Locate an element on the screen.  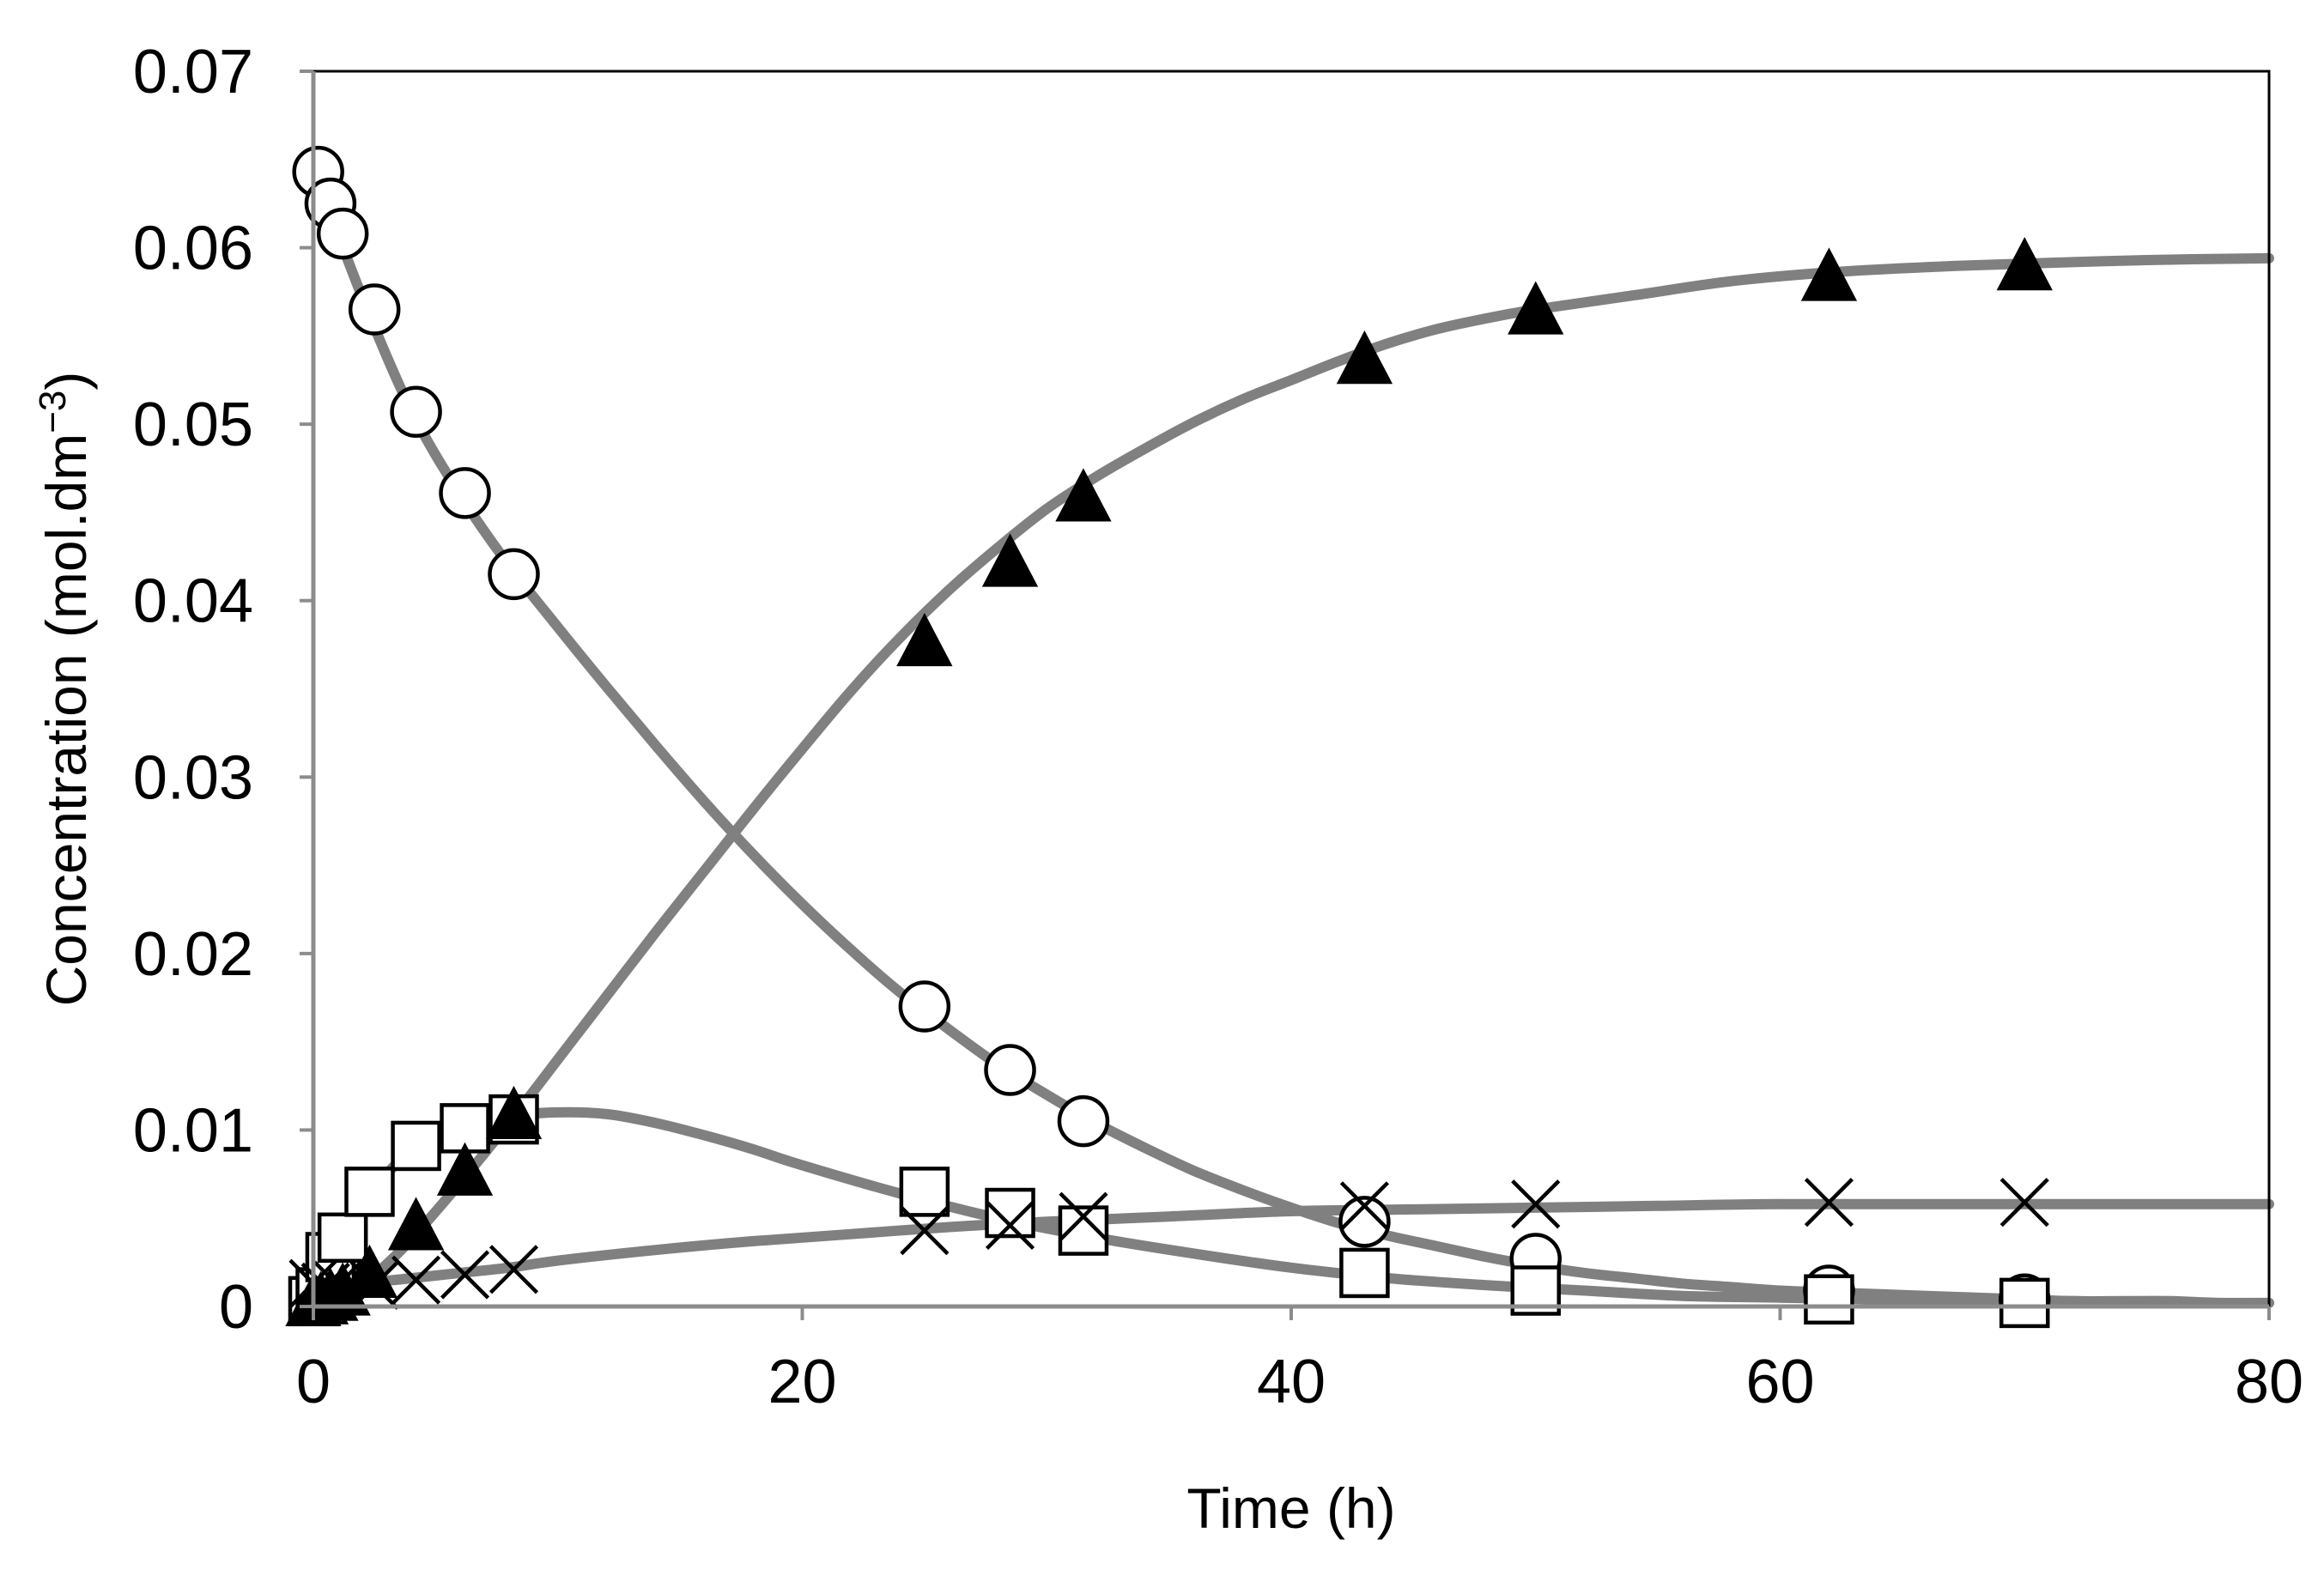
y-axis-title-superscript: −3 is located at coordinates (53, 412).